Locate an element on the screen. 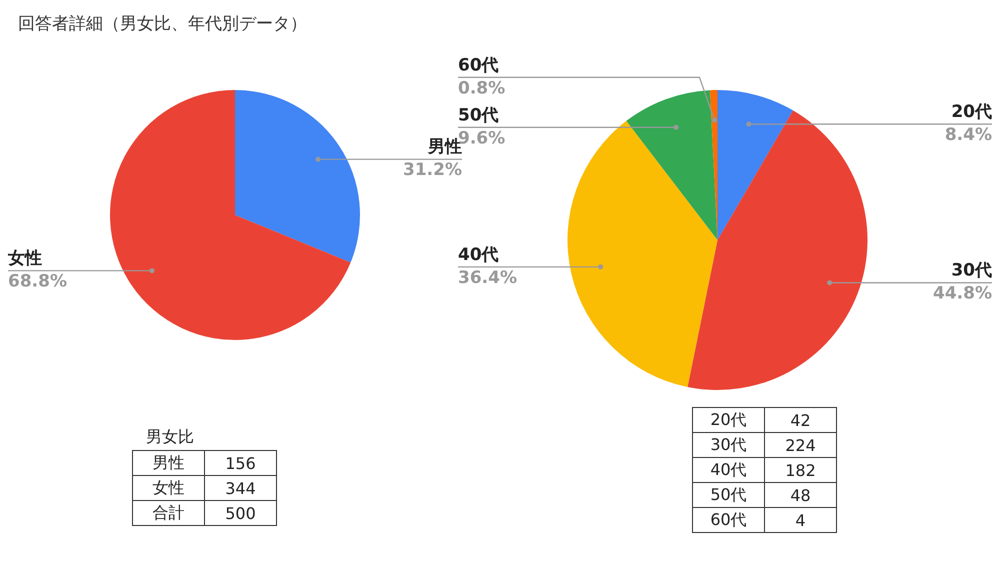 This screenshot has width=1000, height=563. text: 4 is located at coordinates (800, 520).